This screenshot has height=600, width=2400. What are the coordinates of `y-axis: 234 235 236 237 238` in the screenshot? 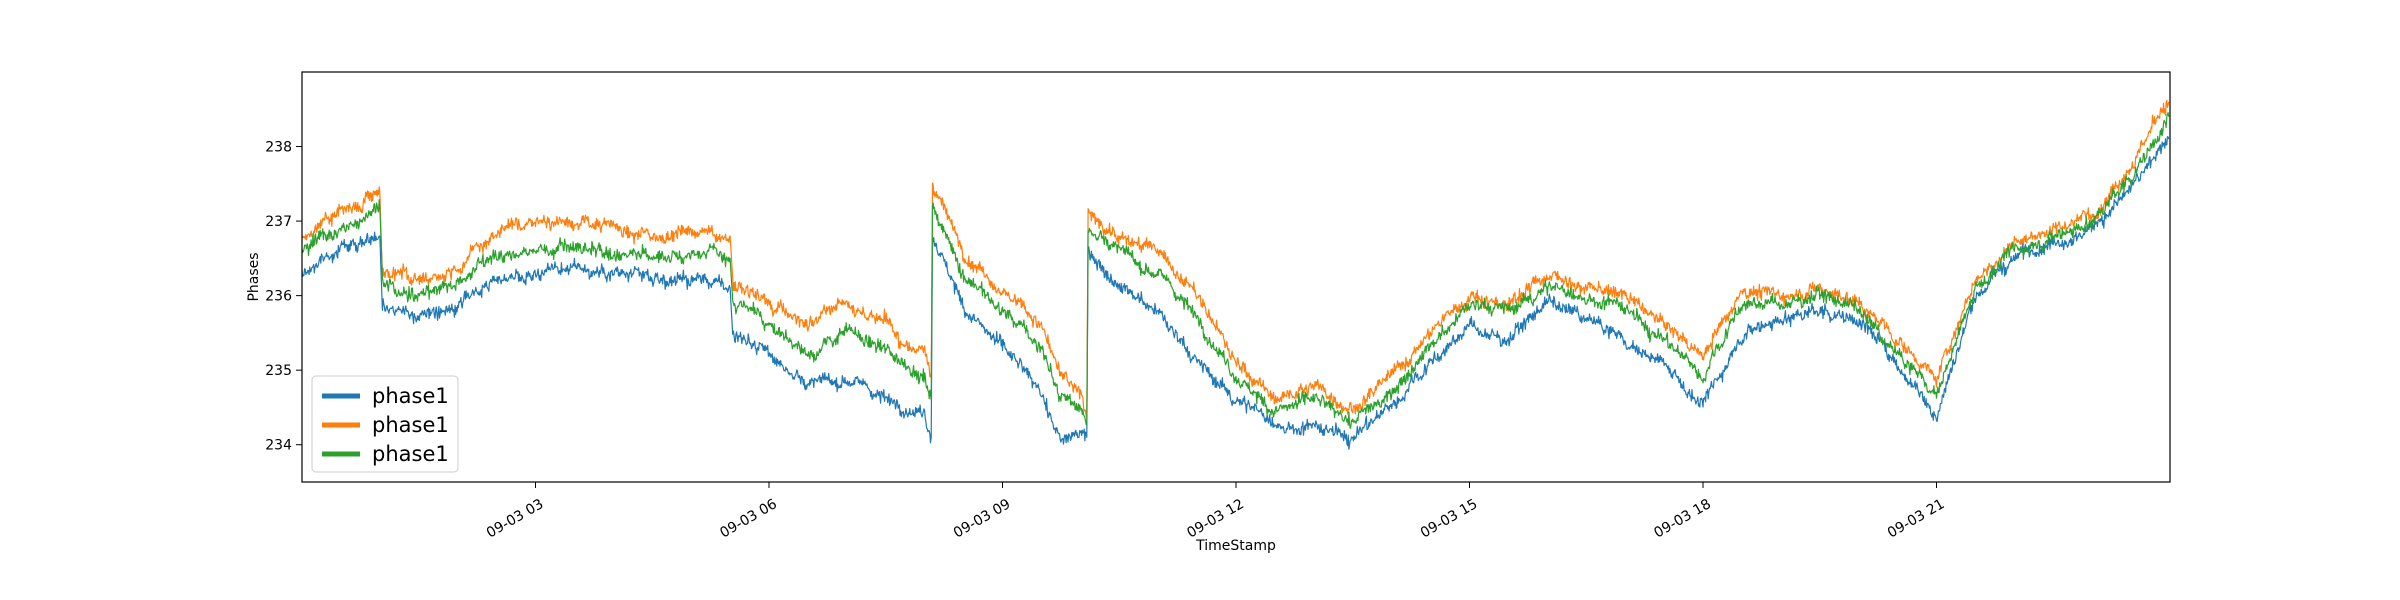 It's located at (283, 297).